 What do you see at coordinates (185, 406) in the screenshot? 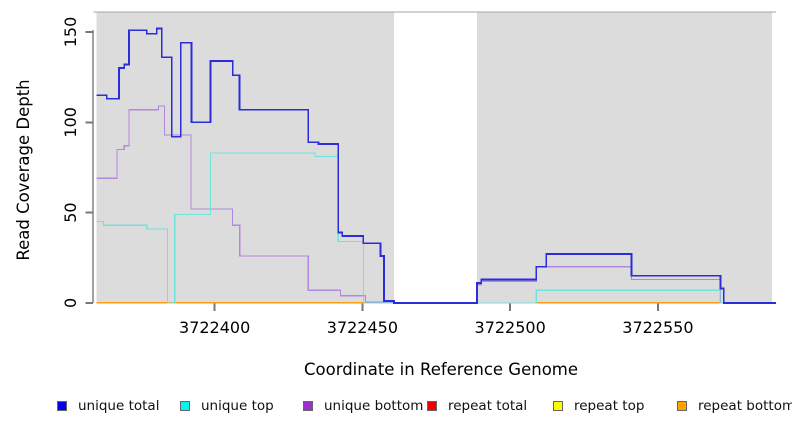
I see `unique-top-swatch-icon` at bounding box center [185, 406].